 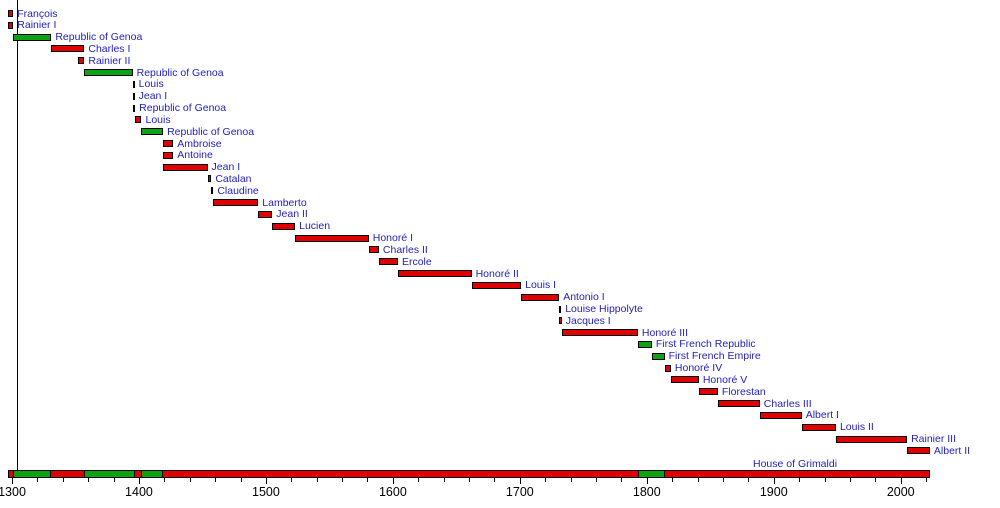 What do you see at coordinates (822, 415) in the screenshot?
I see `timeline-bar-label: Albert I` at bounding box center [822, 415].